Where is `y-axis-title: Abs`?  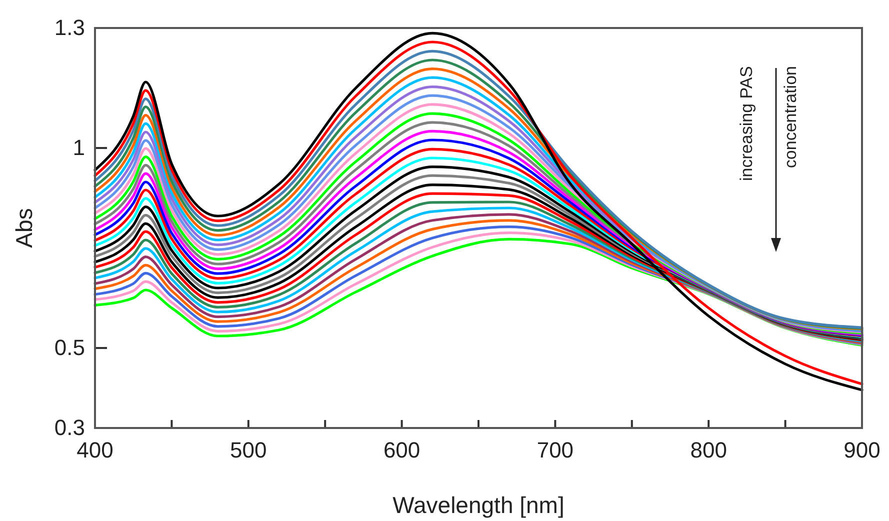
y-axis-title: Abs is located at coordinates (24, 228).